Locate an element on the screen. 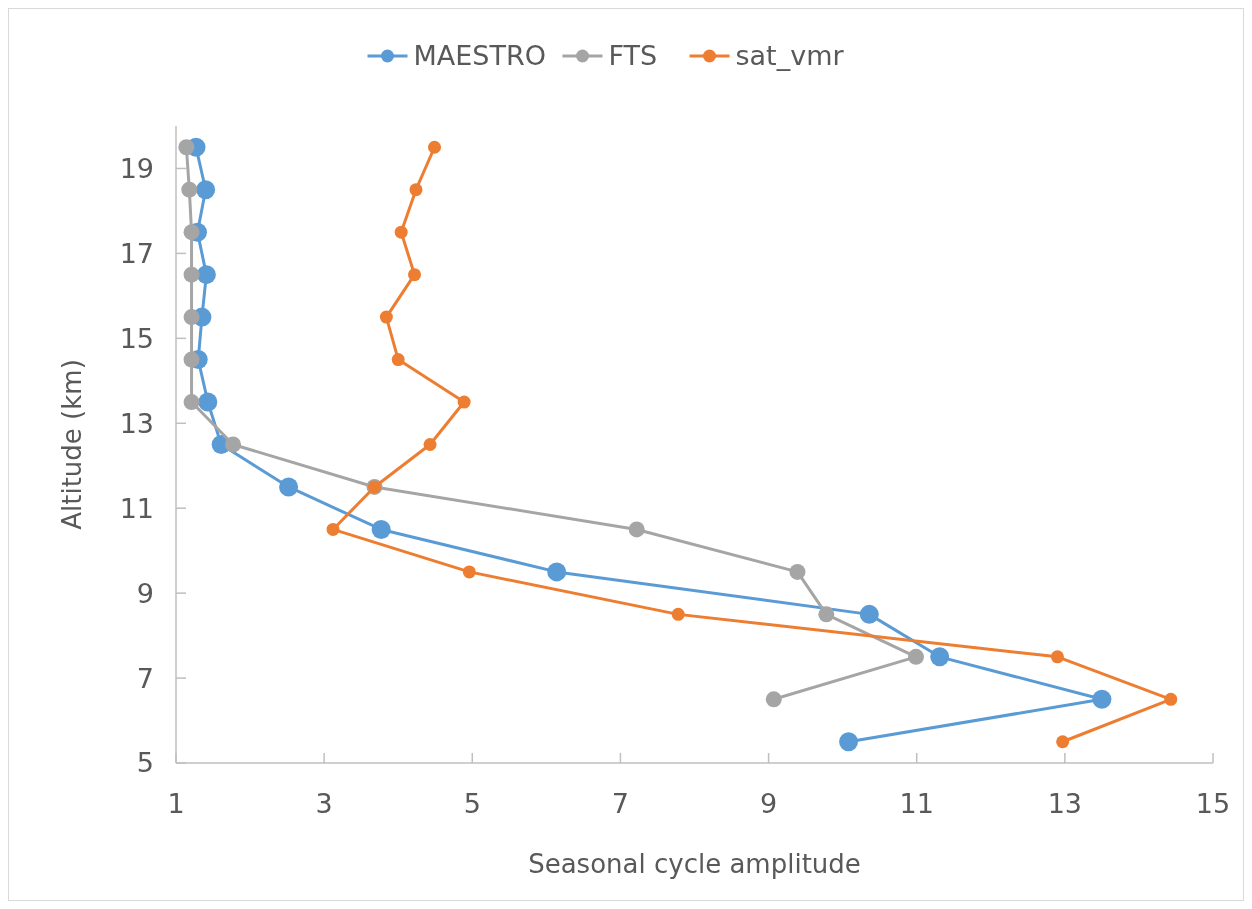 Image resolution: width=1252 pixels, height=909 pixels. x-tick-label: 11 is located at coordinates (916, 803).